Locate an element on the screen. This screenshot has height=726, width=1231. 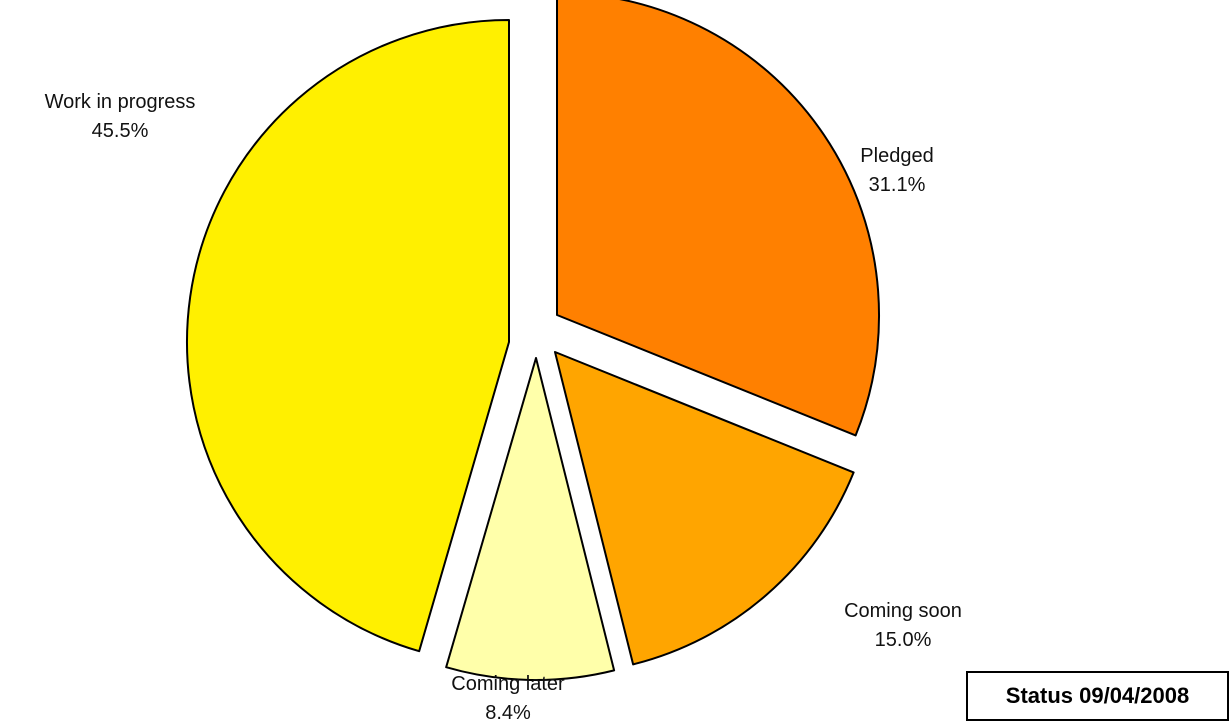
slice-label-pledged: Pledged is located at coordinates (896, 156).